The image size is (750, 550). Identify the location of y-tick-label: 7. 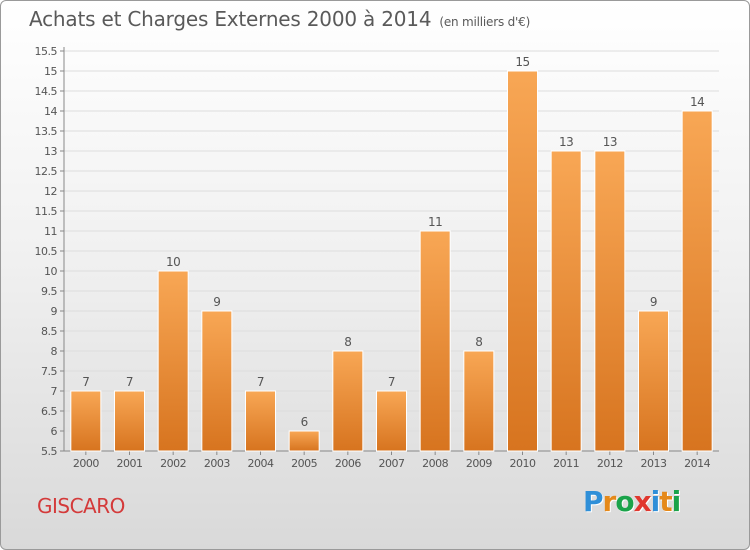
(54, 391).